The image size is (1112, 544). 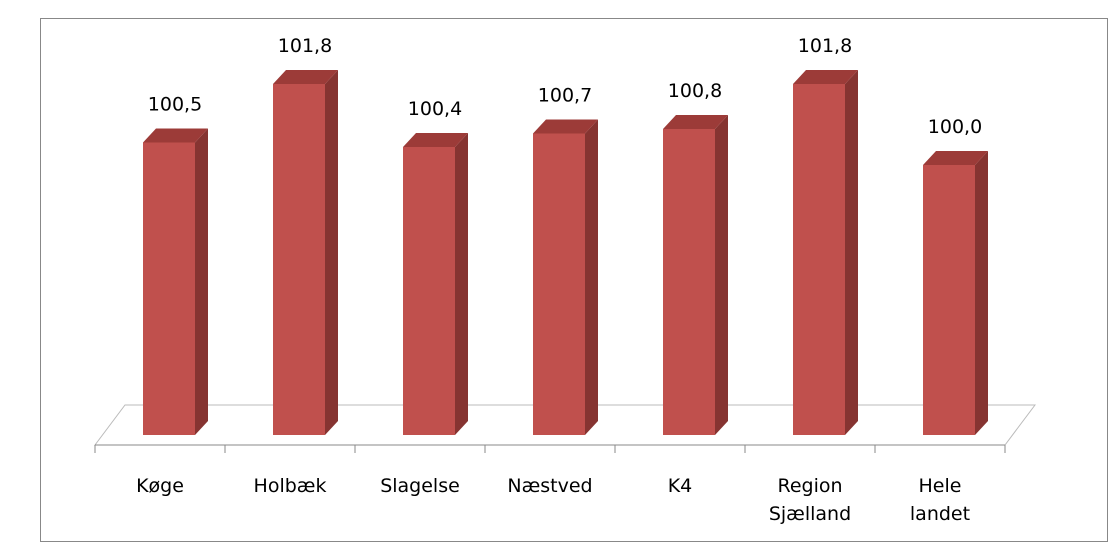 I want to click on value-label: 100,8, so click(x=695, y=91).